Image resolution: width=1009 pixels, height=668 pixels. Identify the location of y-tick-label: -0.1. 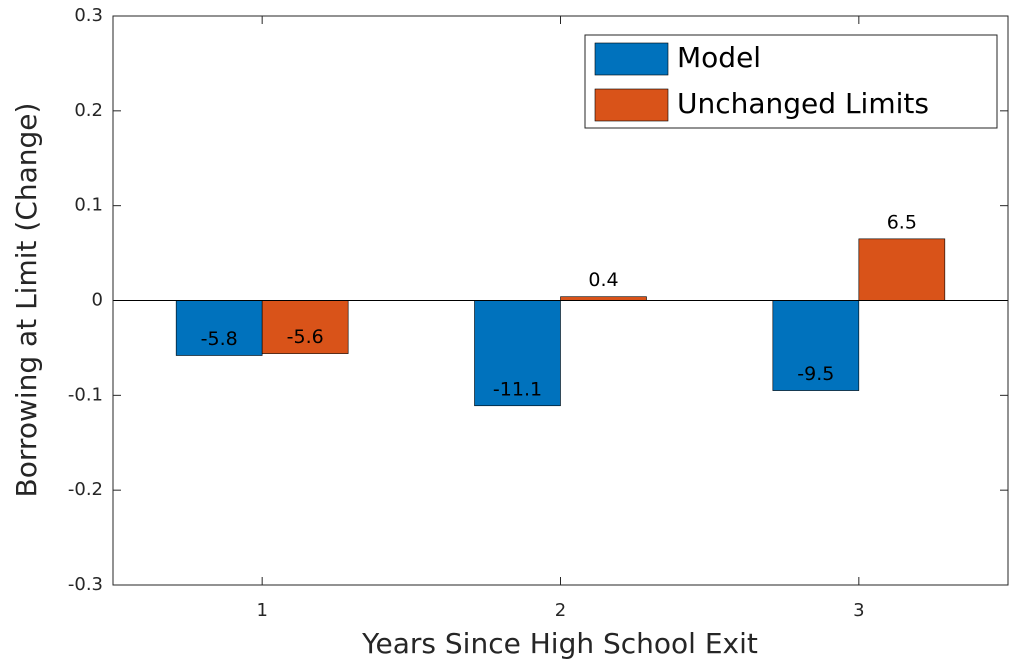
(85, 394).